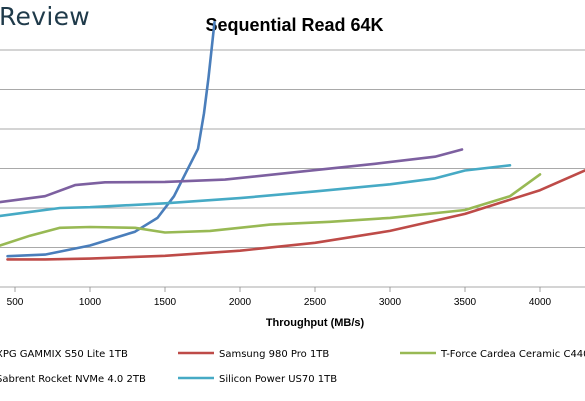 Image resolution: width=585 pixels, height=401 pixels. Describe the element at coordinates (512, 354) in the screenshot. I see `legend-label: T-Force Cardea Ceramic C440 1TB` at that location.